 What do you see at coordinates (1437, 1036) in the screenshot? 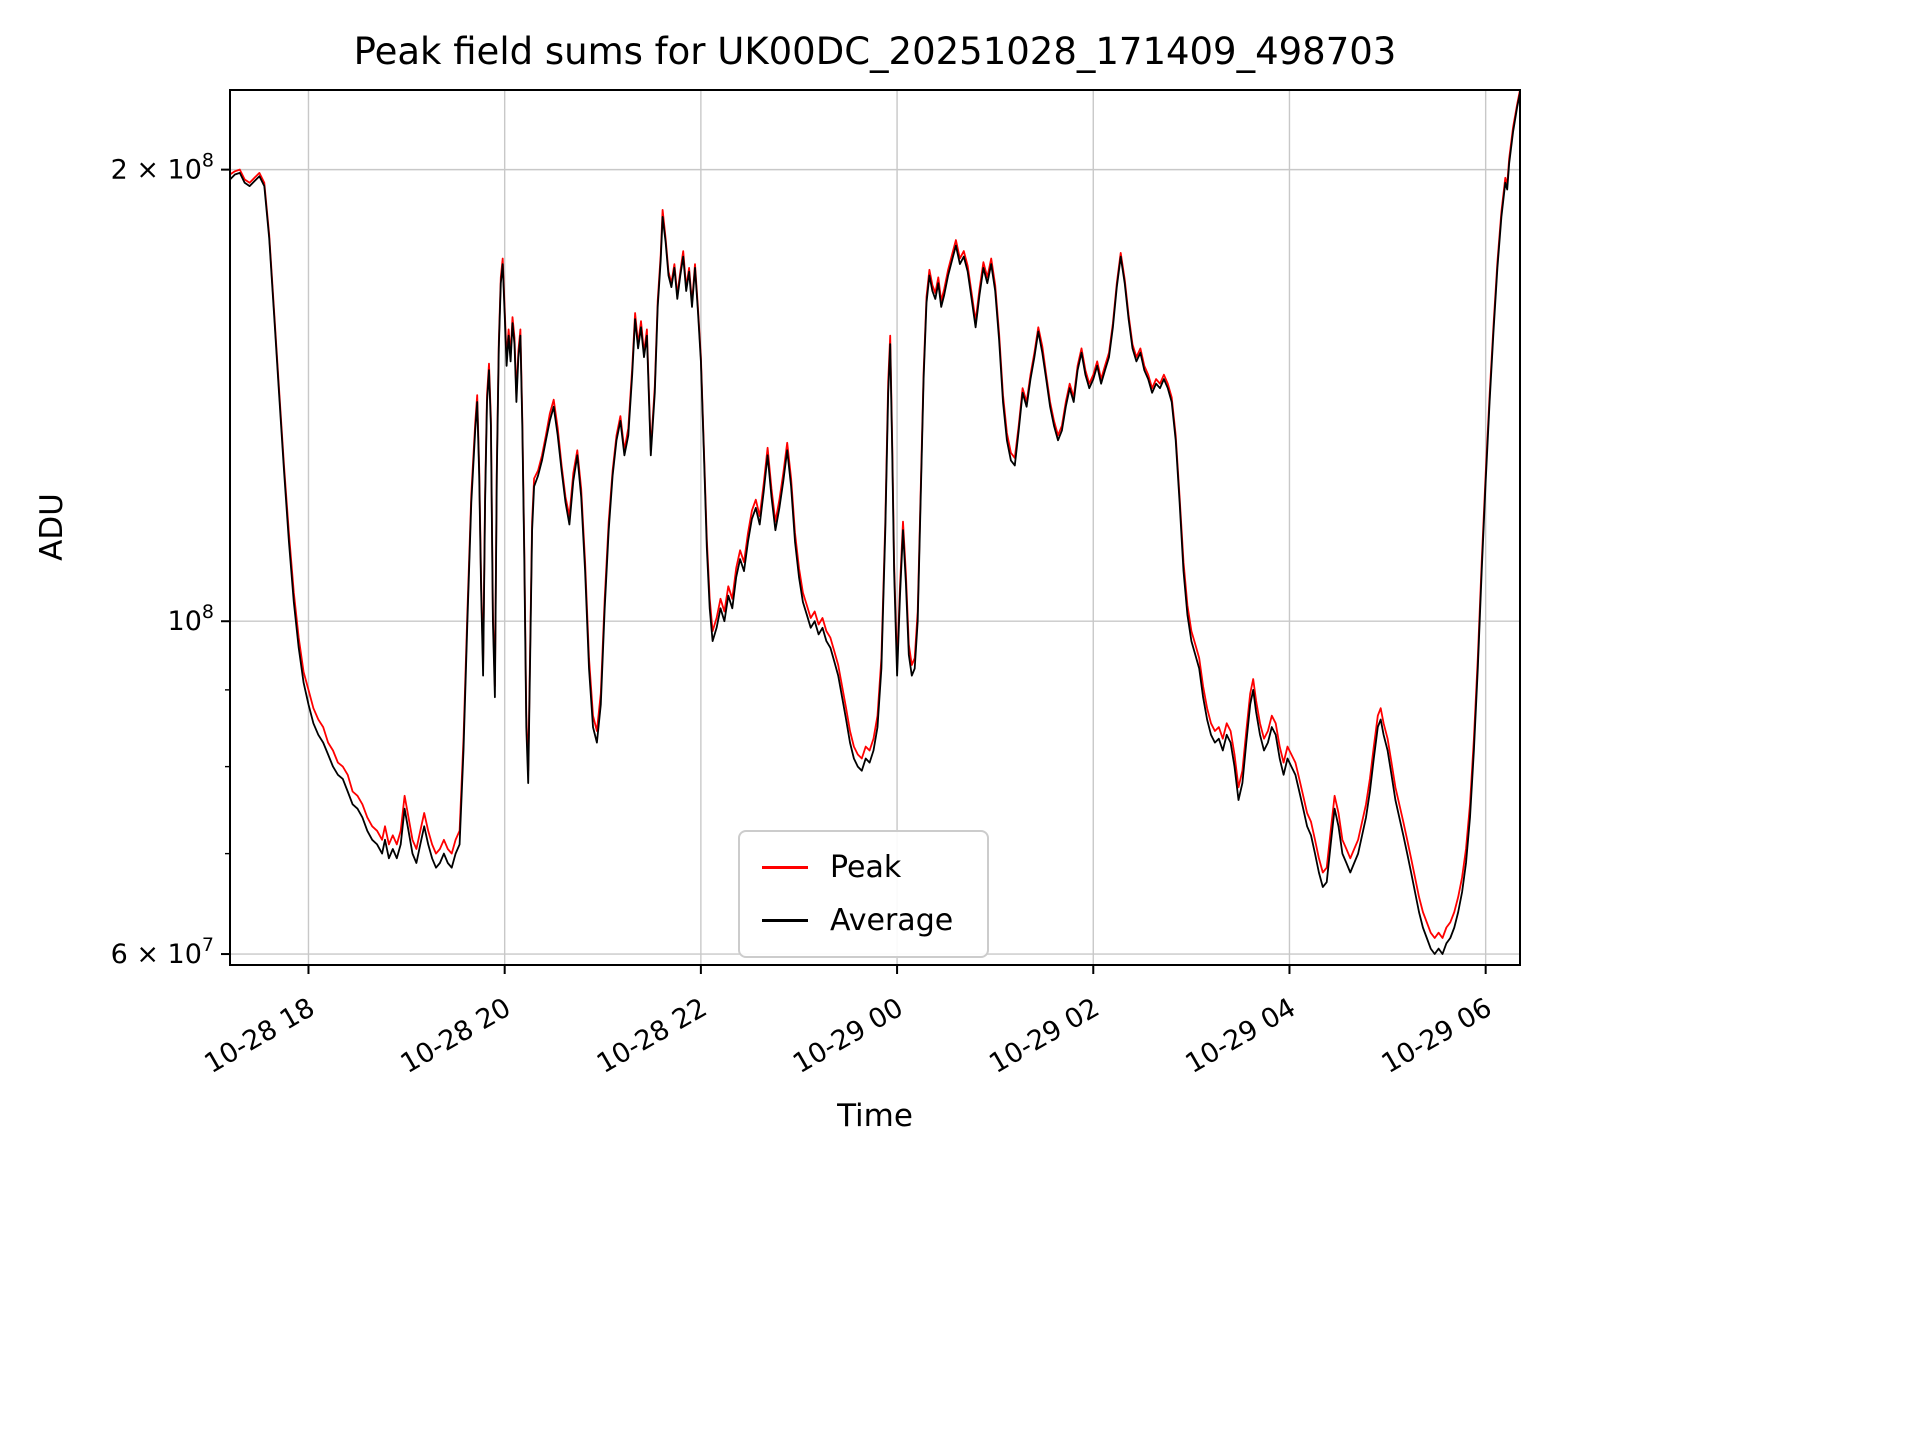
I see `x-tick-label: 10-29 06` at bounding box center [1437, 1036].